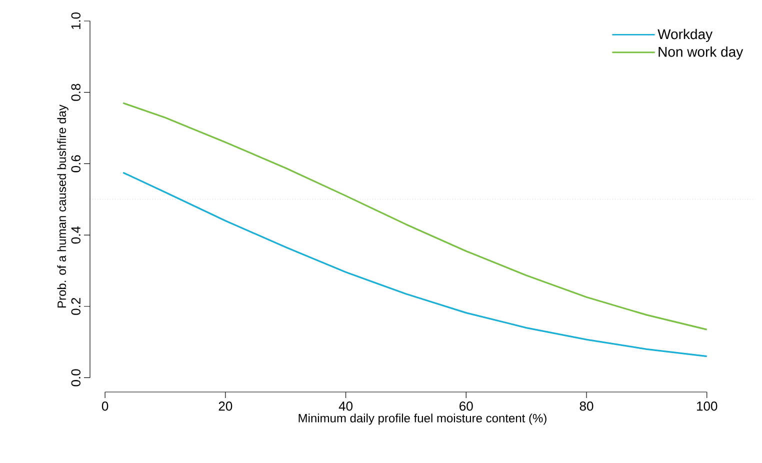  I want to click on y-axis-title: Prob. of a human caused bushfire day, so click(62, 206).